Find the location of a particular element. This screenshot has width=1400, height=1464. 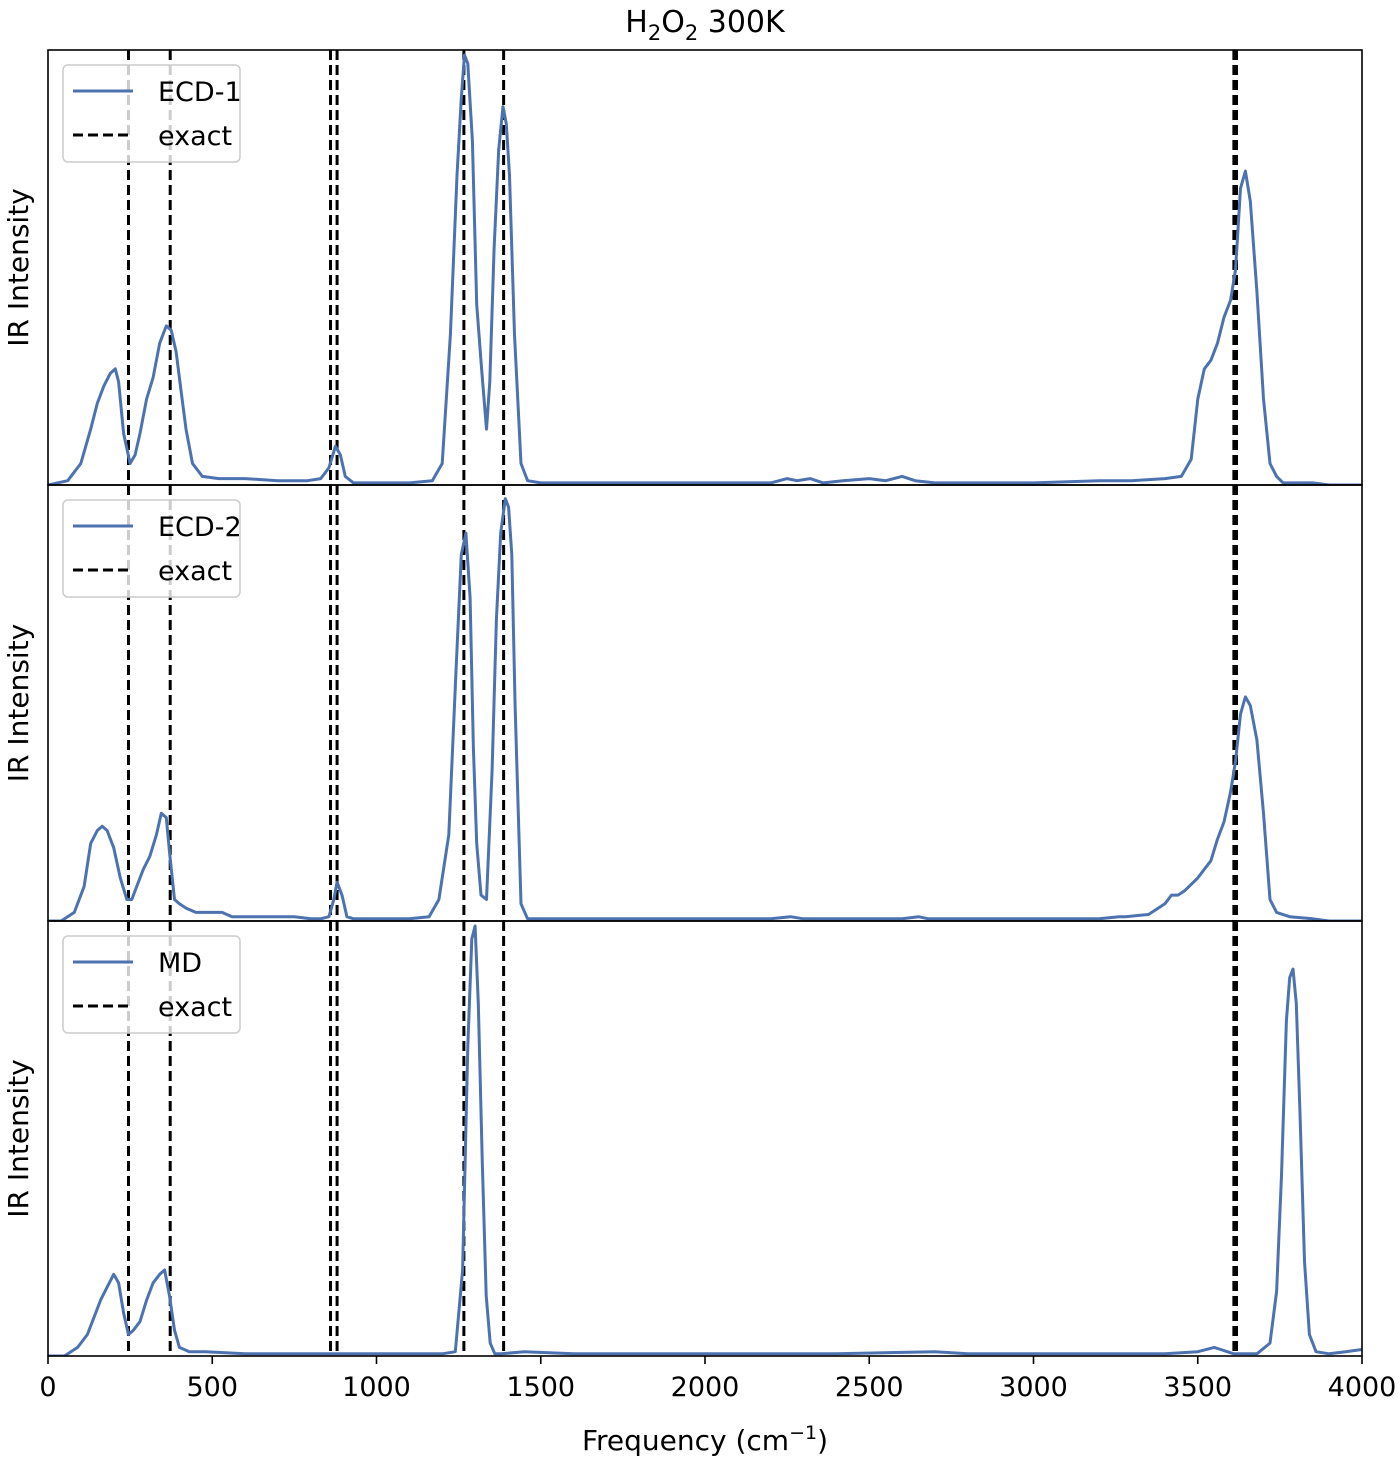

legend: MD exact is located at coordinates (151, 984).